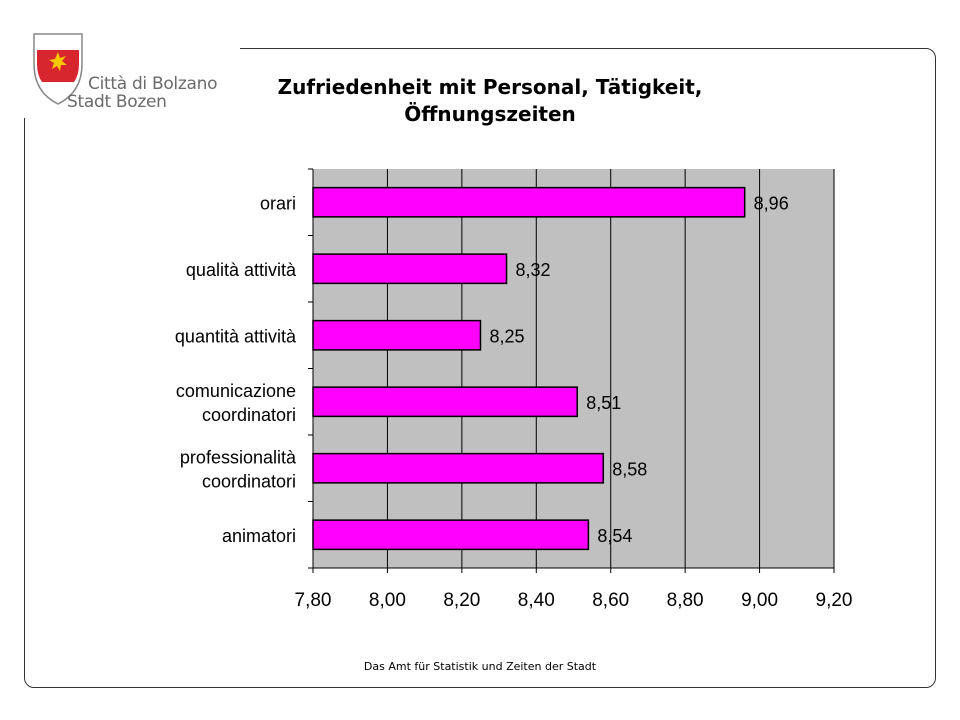  I want to click on x-tick-label: 9,20, so click(834, 600).